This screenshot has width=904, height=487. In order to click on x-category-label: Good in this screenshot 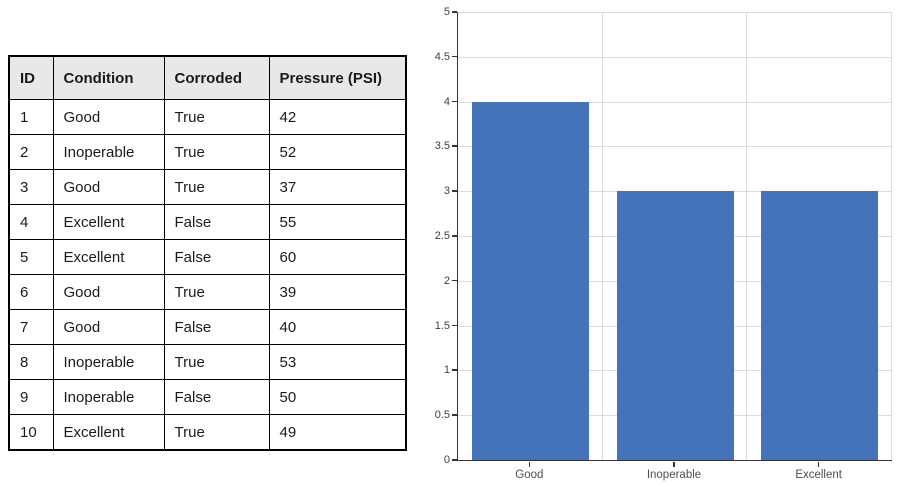, I will do `click(529, 475)`.